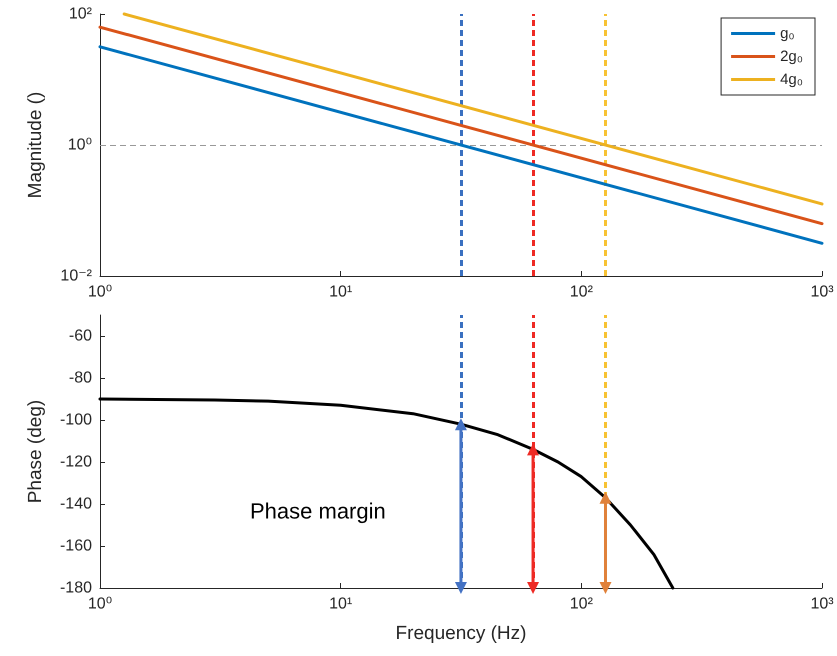 The image size is (837, 656). What do you see at coordinates (76, 504) in the screenshot?
I see `y-tick-label: -140` at bounding box center [76, 504].